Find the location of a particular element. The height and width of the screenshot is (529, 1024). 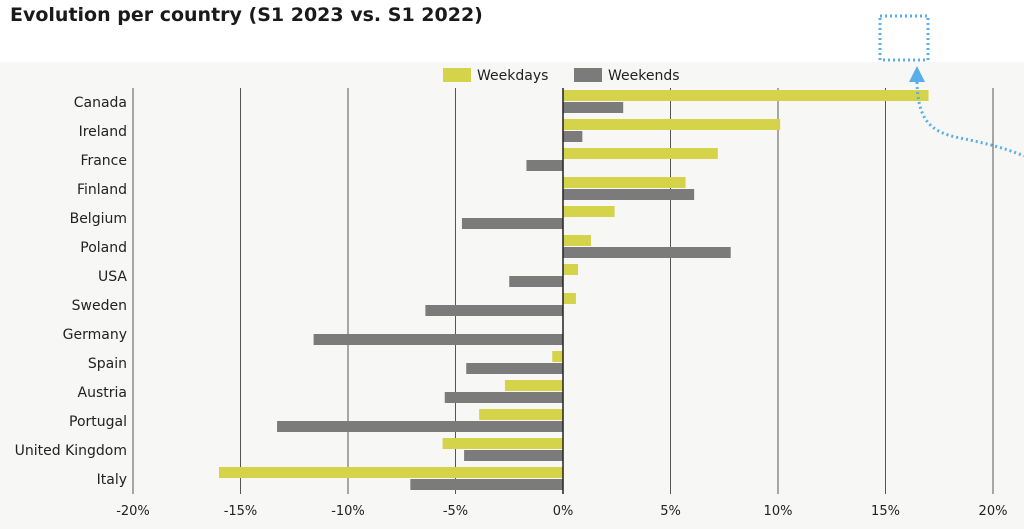

bar-weekdays-italy is located at coordinates (391, 472).